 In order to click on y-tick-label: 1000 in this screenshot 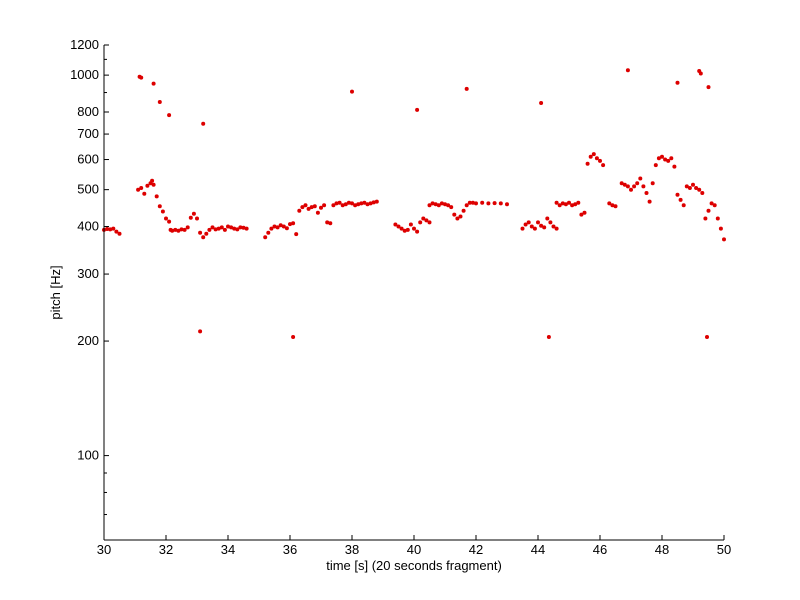, I will do `click(84, 74)`.